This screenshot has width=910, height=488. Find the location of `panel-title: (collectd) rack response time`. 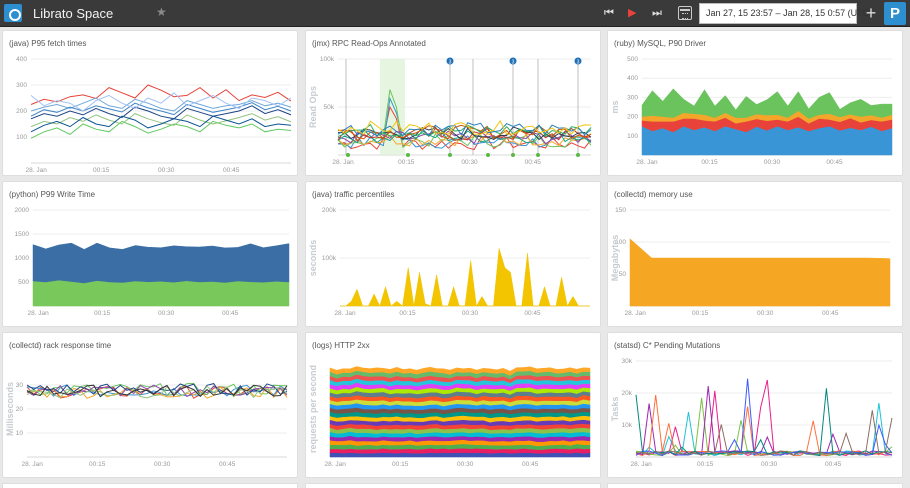

panel-title: (collectd) rack response time is located at coordinates (60, 345).